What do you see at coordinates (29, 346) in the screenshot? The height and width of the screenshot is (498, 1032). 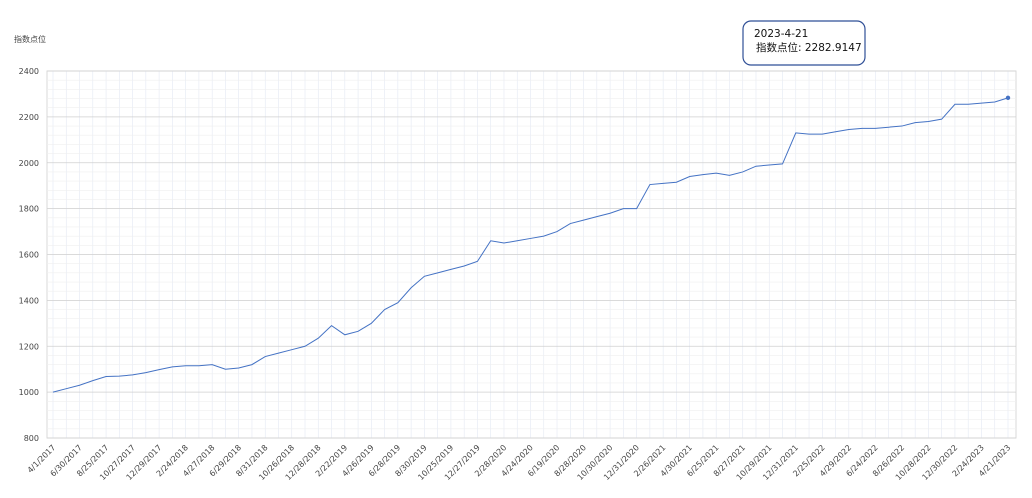 I see `y-tick-label: 1200` at bounding box center [29, 346].